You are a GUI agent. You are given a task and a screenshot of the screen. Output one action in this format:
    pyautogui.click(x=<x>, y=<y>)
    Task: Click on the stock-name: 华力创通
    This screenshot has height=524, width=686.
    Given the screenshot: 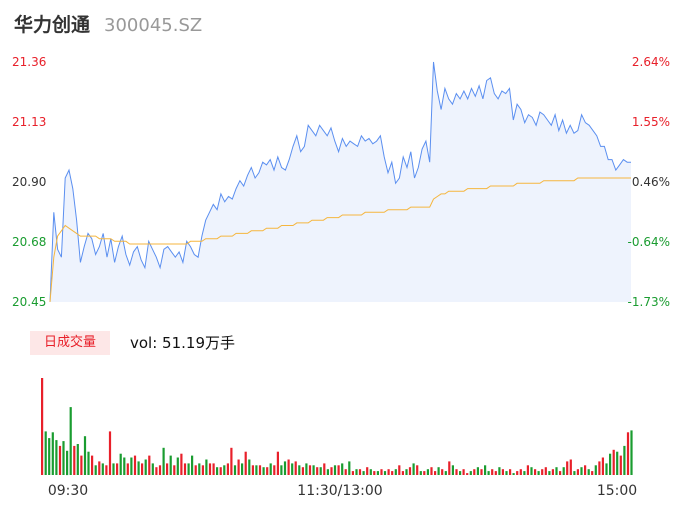 What is the action you would take?
    pyautogui.click(x=52, y=25)
    